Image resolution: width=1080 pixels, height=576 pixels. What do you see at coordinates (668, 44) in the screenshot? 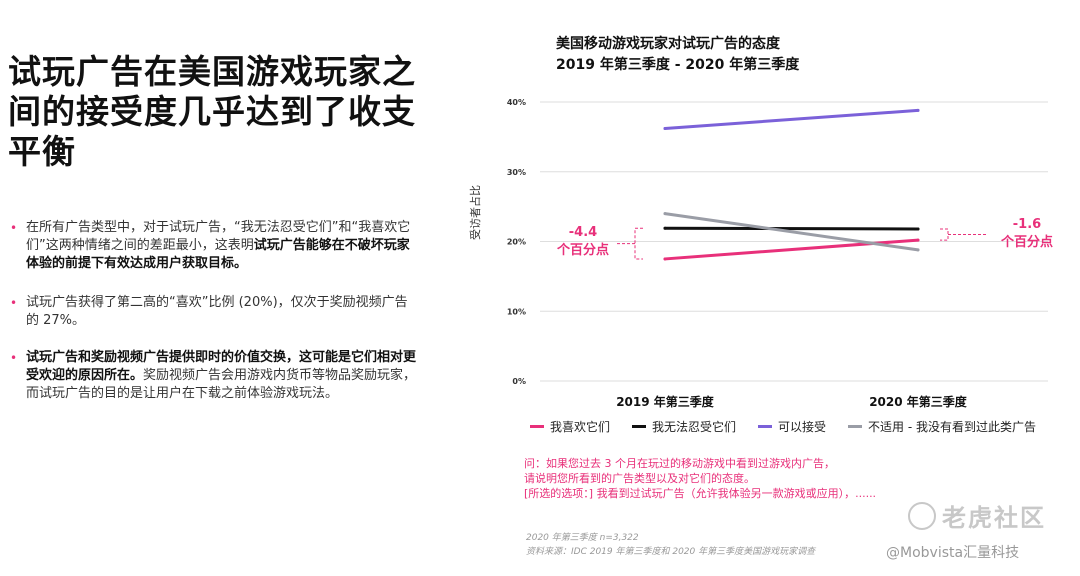
I see `chart-title: 美国移动游戏玩家对试玩广告的态度` at bounding box center [668, 44].